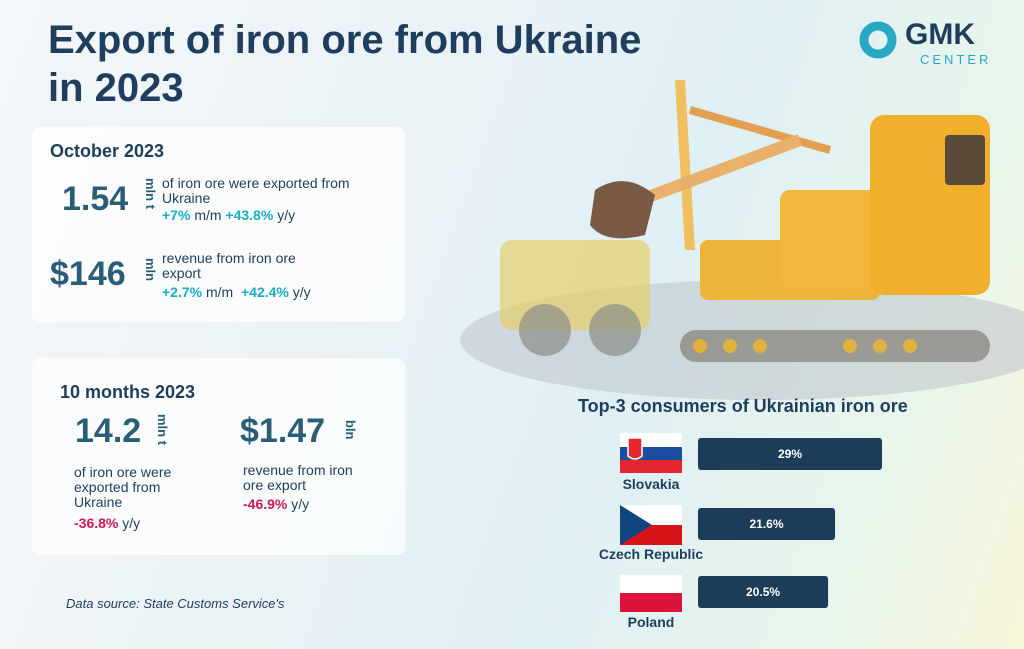 The width and height of the screenshot is (1024, 649). Describe the element at coordinates (651, 593) in the screenshot. I see `flag-poland` at that location.